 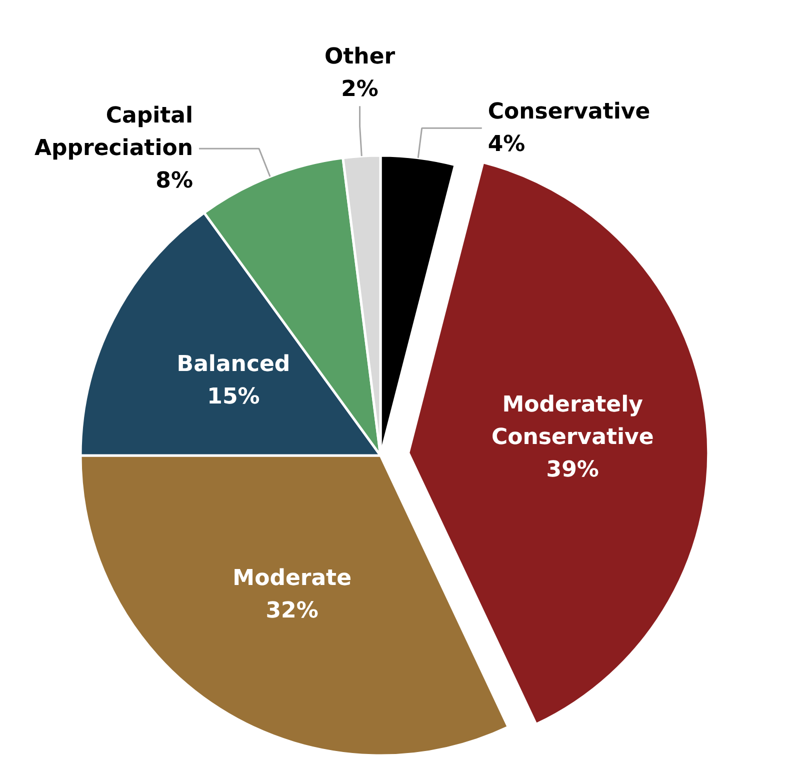 I want to click on slice-label: Balanced, so click(x=233, y=364).